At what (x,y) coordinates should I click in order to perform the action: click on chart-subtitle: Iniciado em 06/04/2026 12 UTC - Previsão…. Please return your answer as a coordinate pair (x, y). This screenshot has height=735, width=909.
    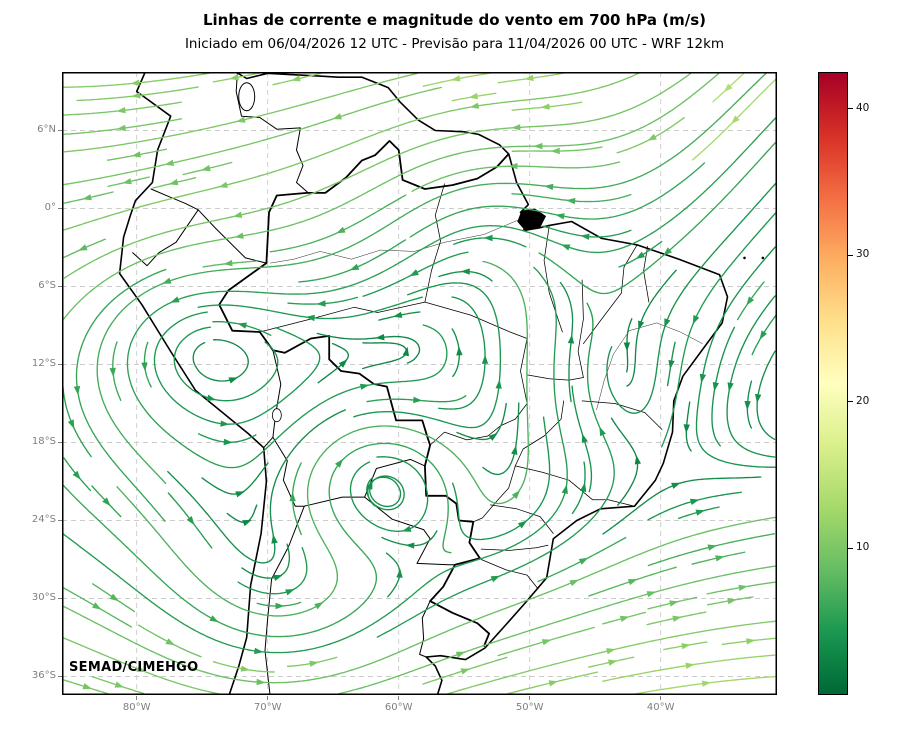
    Looking at the image, I should click on (454, 44).